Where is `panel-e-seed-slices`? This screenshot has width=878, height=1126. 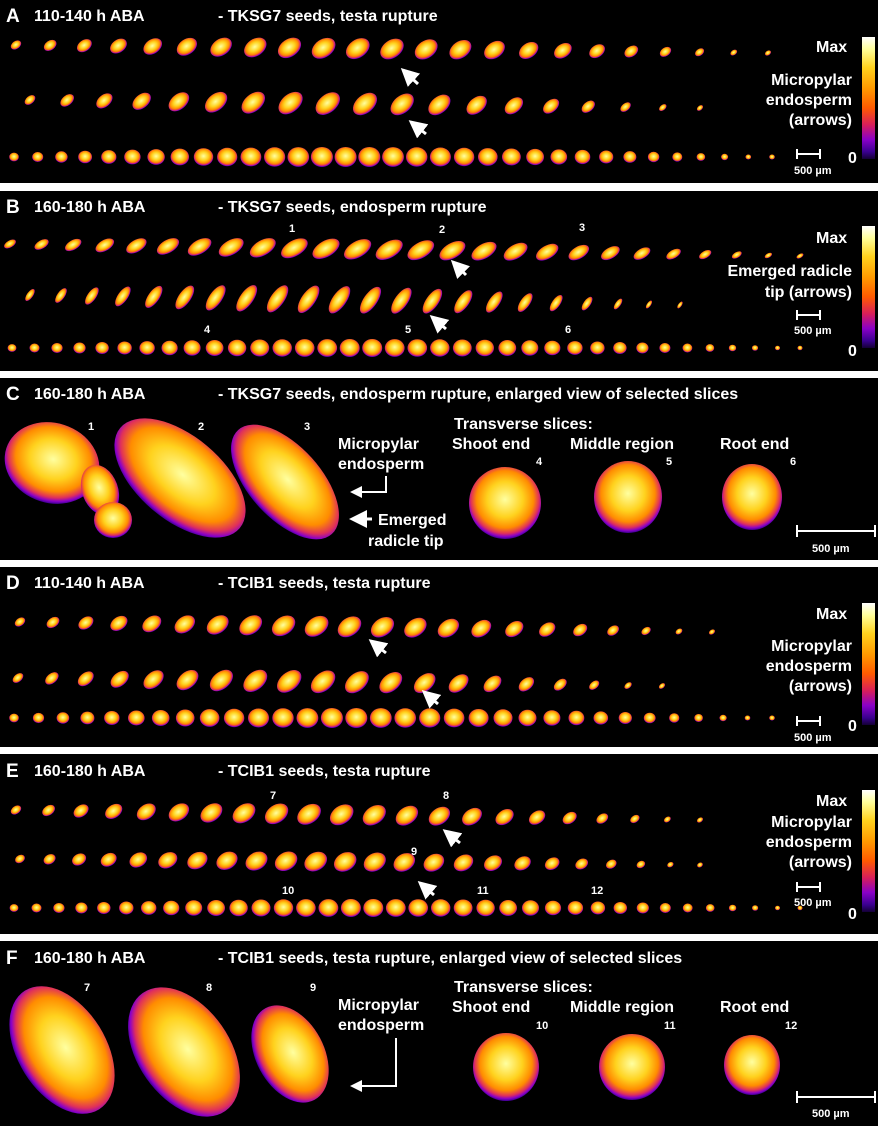
panel-e-seed-slices is located at coordinates (406, 860).